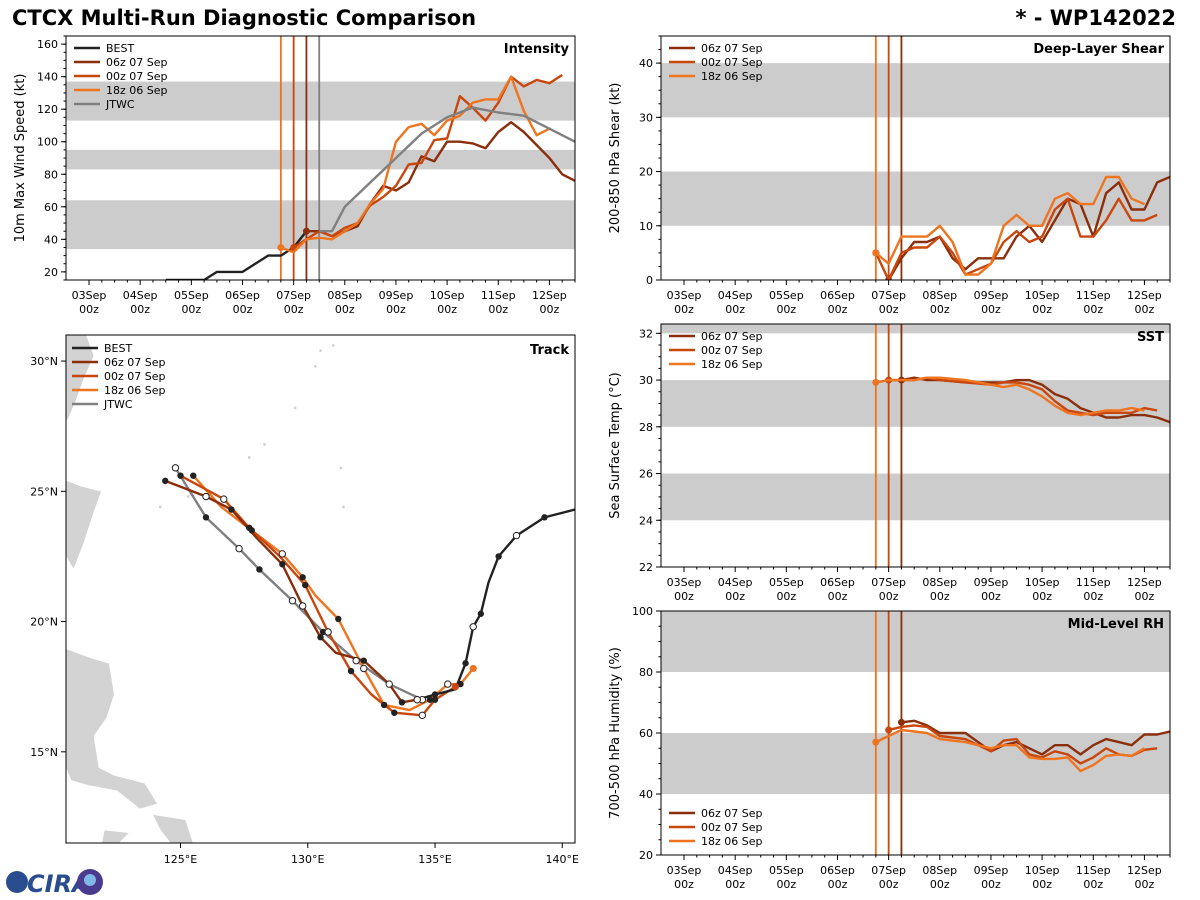 The image size is (1200, 900). I want to click on sst-ytick-label: 24, so click(646, 520).